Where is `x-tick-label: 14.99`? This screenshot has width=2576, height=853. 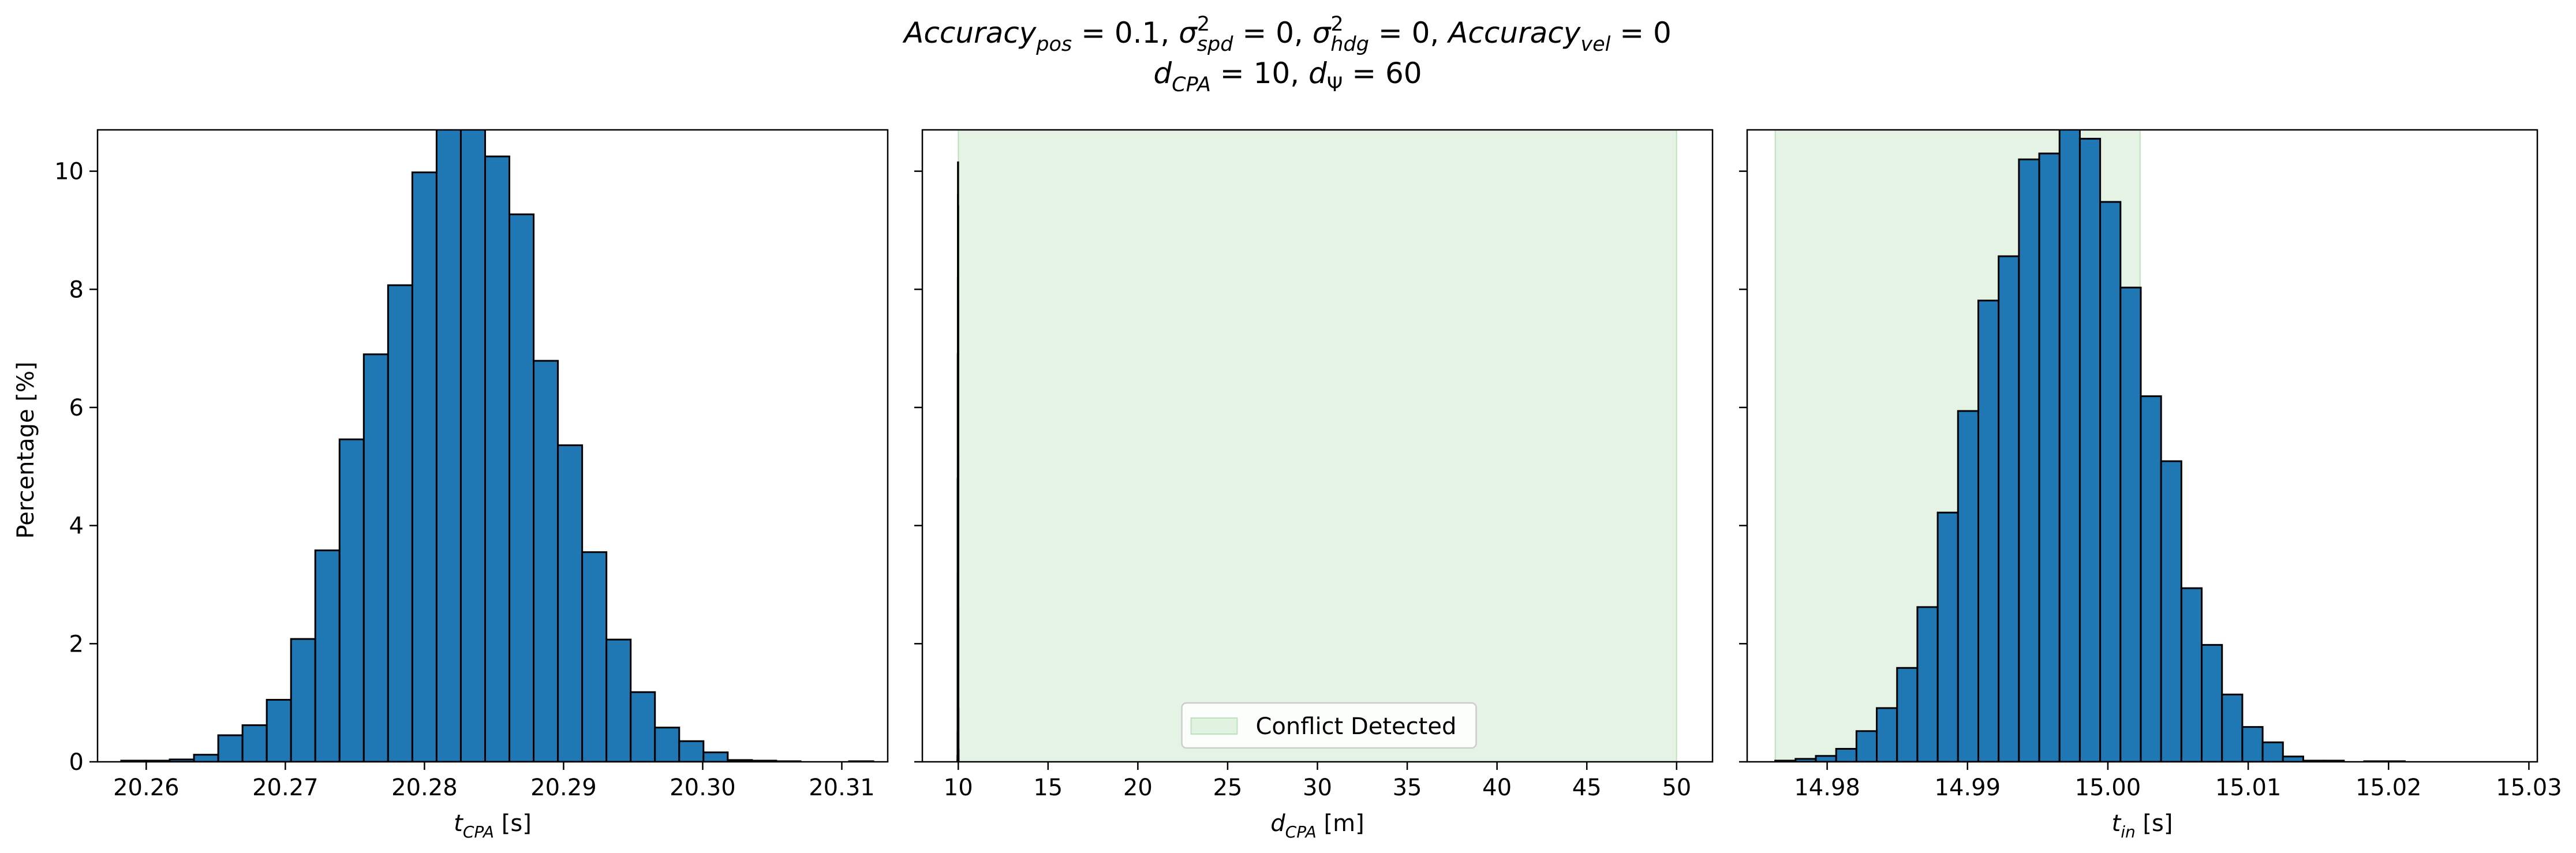 x-tick-label: 14.99 is located at coordinates (1968, 788).